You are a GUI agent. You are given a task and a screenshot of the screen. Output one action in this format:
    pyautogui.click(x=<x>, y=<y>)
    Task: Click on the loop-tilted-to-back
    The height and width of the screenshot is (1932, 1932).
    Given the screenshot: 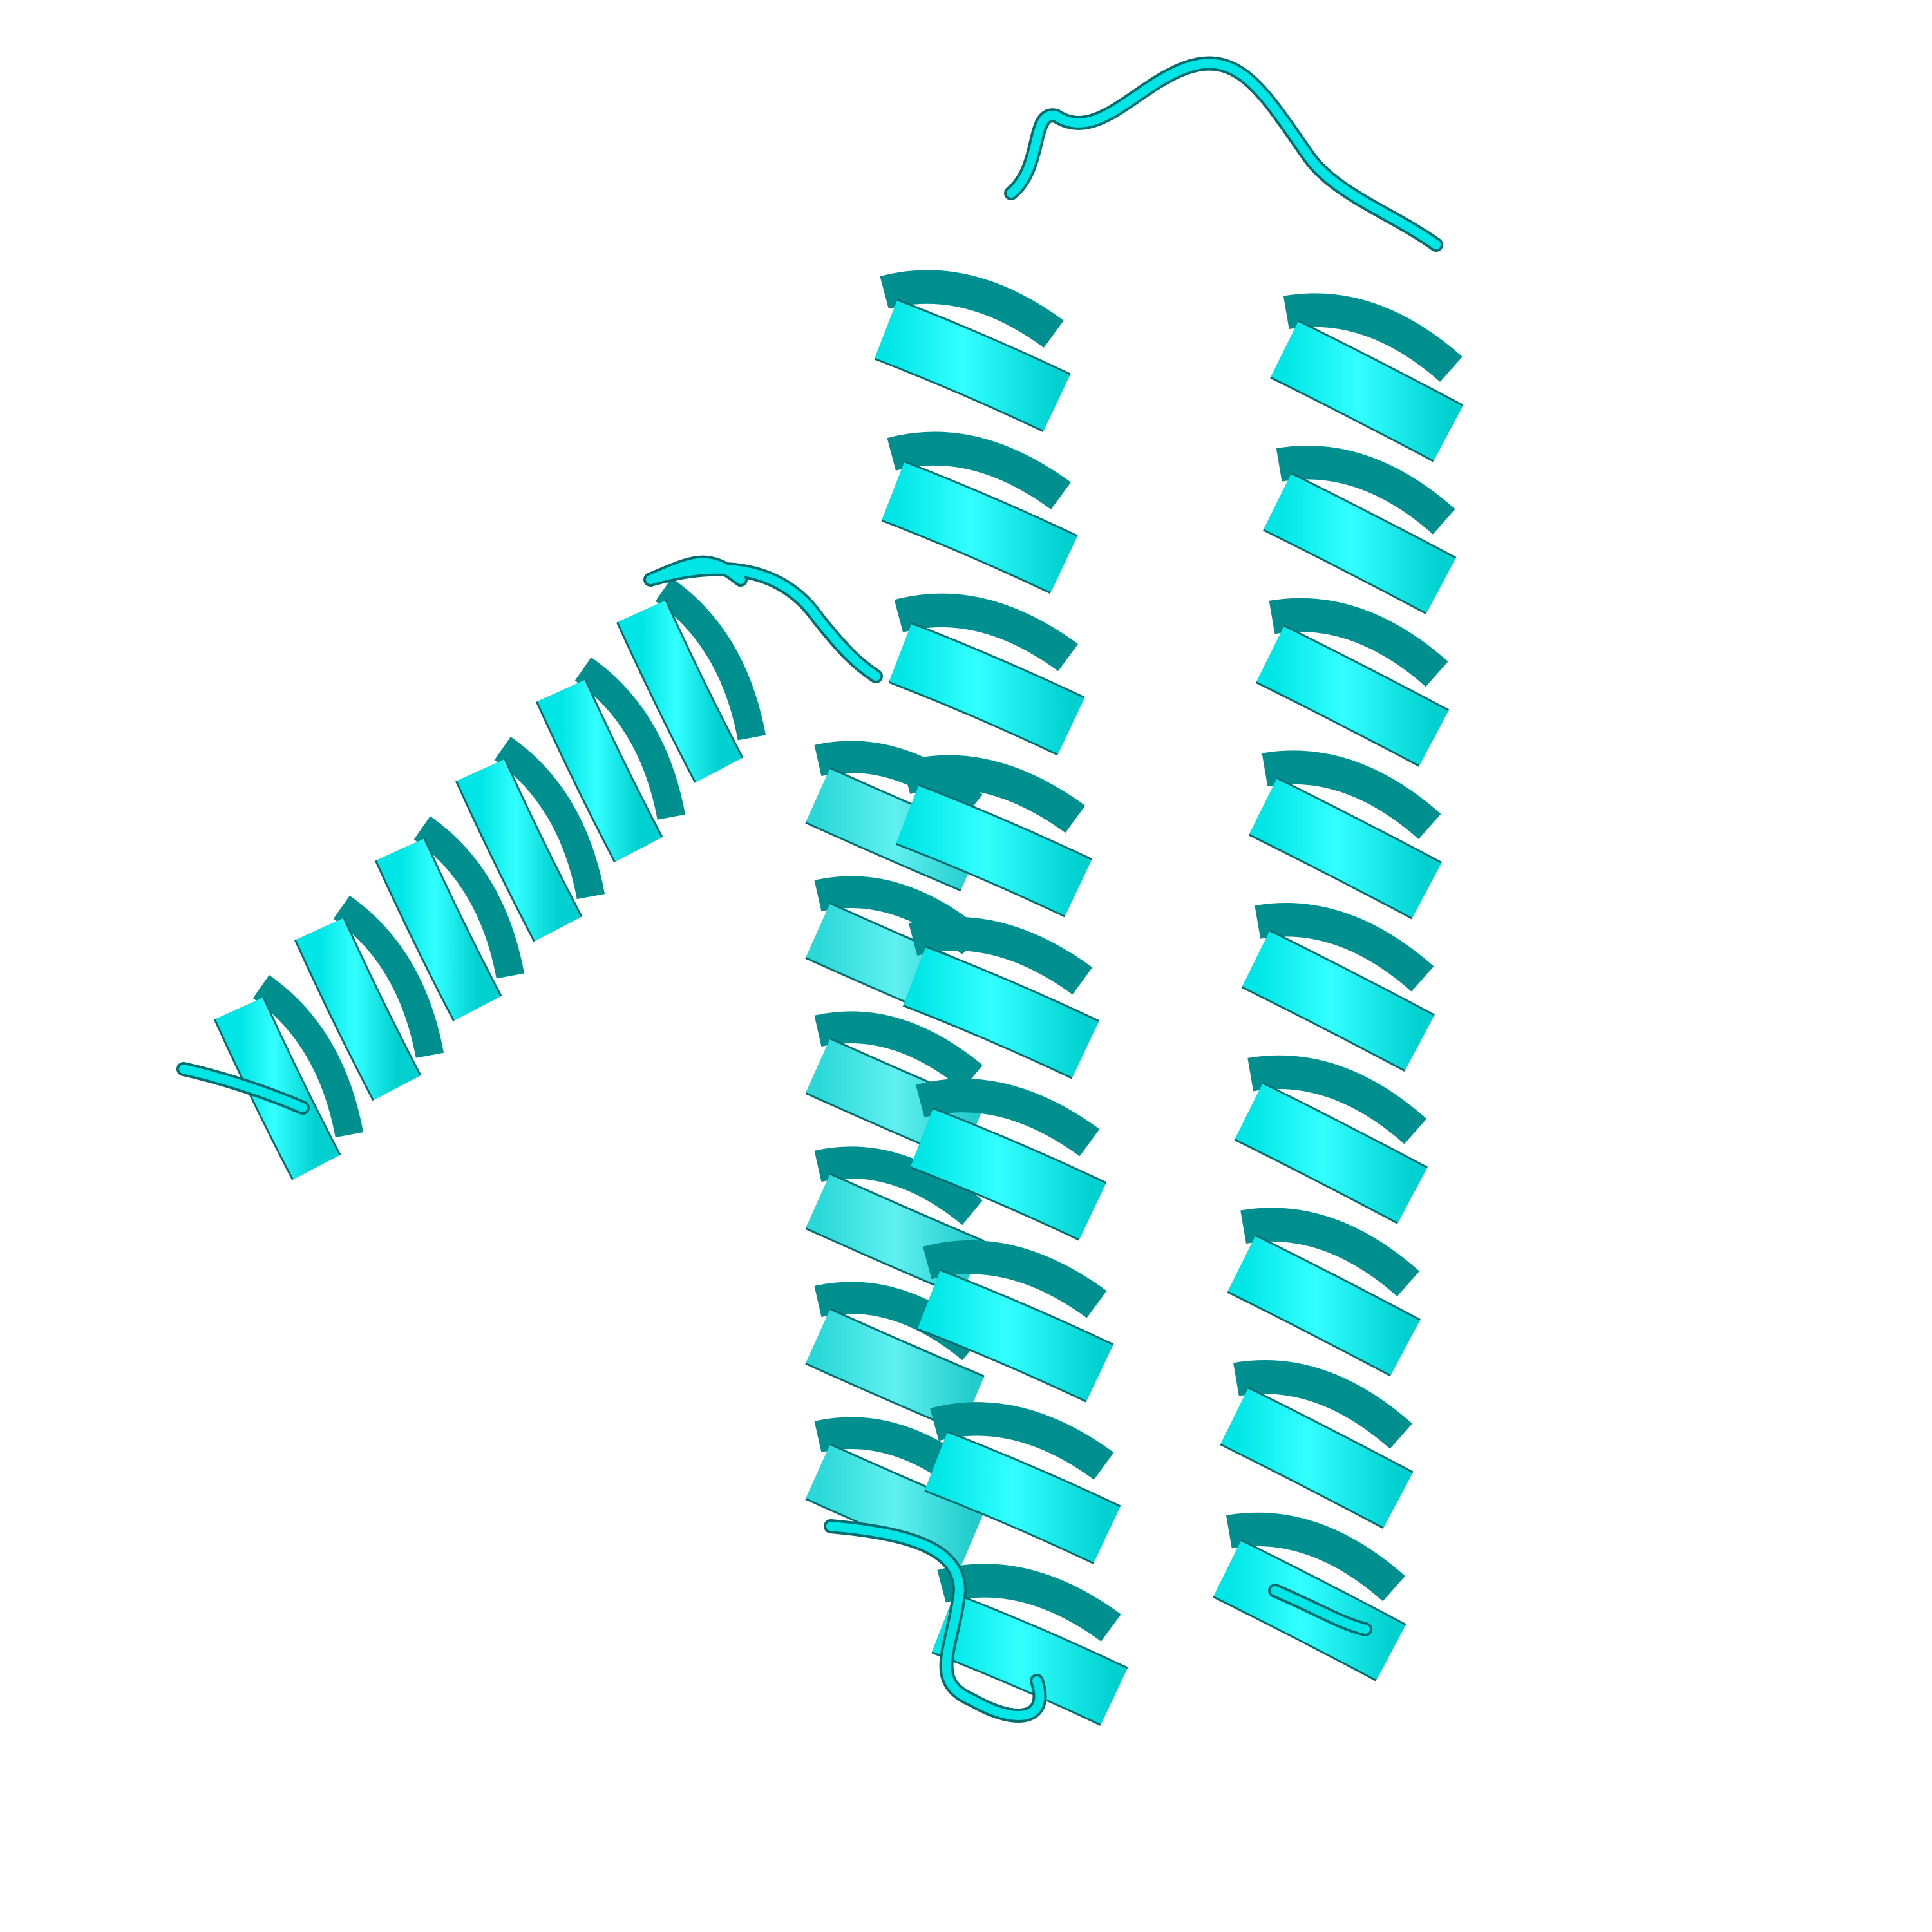 What is the action you would take?
    pyautogui.click(x=763, y=619)
    